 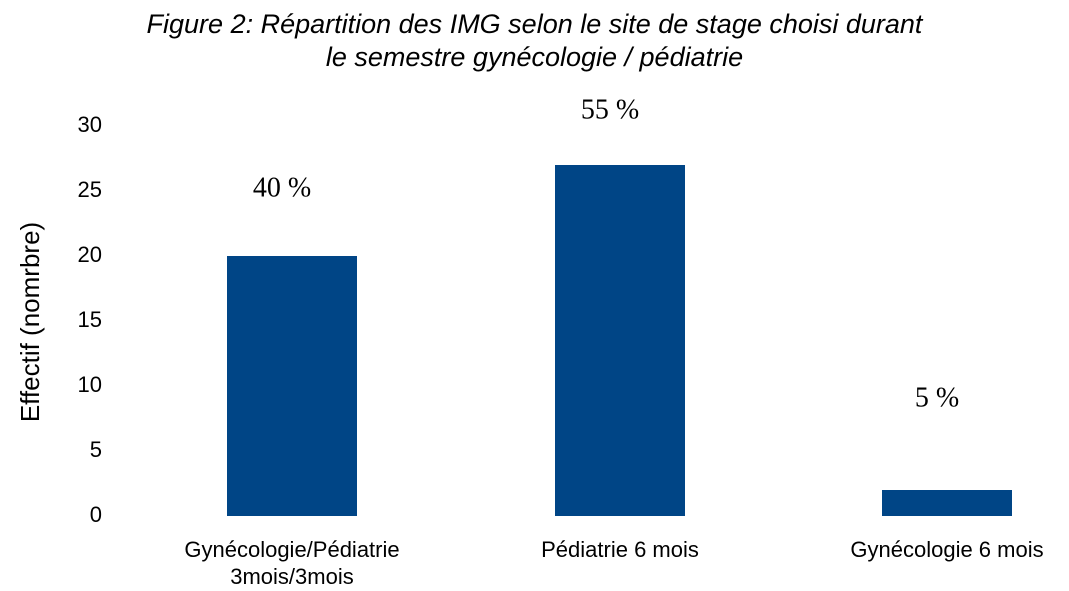 I want to click on x-tick-label: Gynécologie/Pédiatrie 3mois/3mois, so click(x=292, y=563).